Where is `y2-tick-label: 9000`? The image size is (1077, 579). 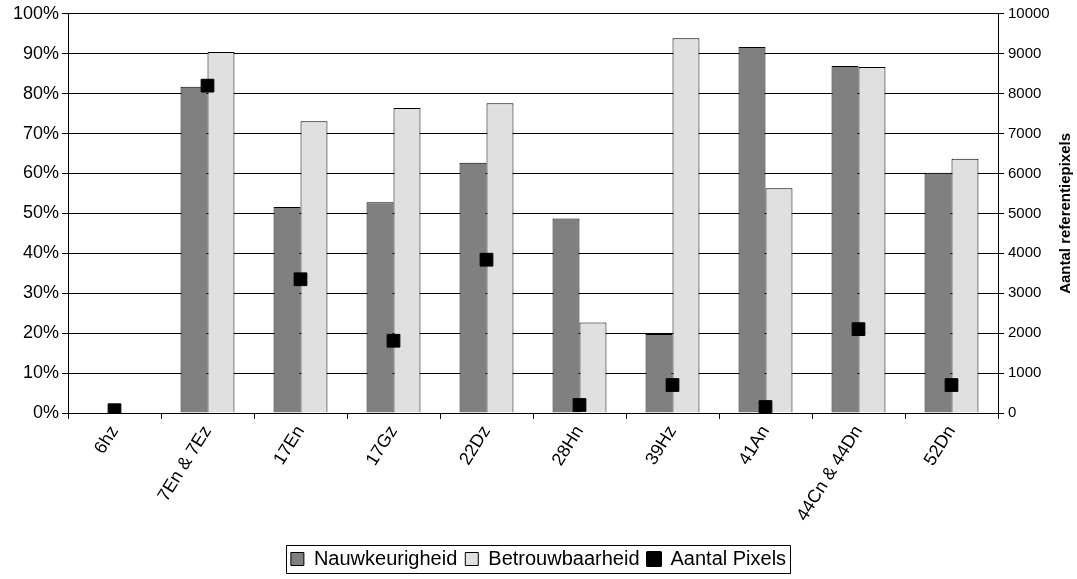
y2-tick-label: 9000 is located at coordinates (1025, 52).